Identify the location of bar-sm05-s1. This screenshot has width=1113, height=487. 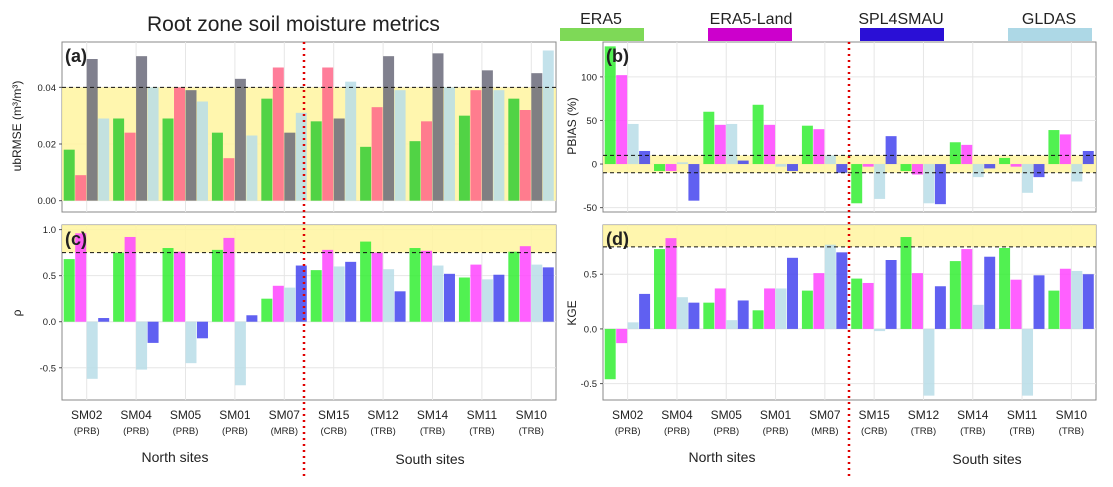
(168, 159).